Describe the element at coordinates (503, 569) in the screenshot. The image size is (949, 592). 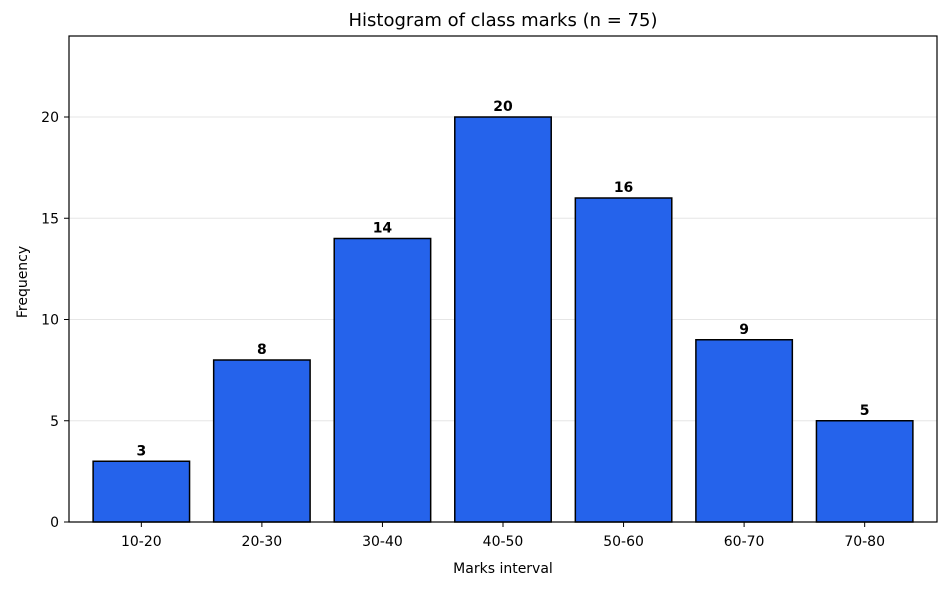
I see `x-axis-label: Marks interval` at that location.